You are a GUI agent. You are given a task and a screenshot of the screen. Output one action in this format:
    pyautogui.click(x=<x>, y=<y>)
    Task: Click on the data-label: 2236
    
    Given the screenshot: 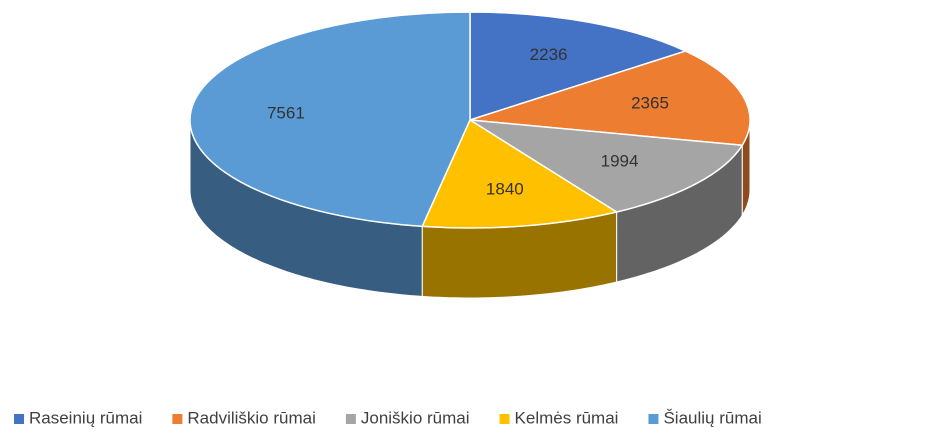 What is the action you would take?
    pyautogui.click(x=549, y=54)
    